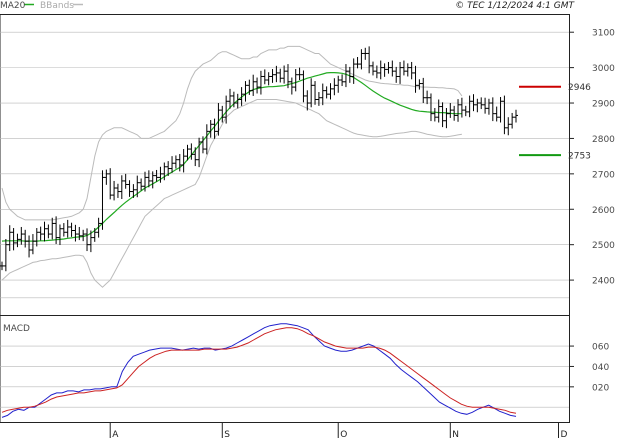 This screenshot has width=627, height=440. What do you see at coordinates (603, 105) in the screenshot?
I see `price-y-tick-label: 2900` at bounding box center [603, 105].